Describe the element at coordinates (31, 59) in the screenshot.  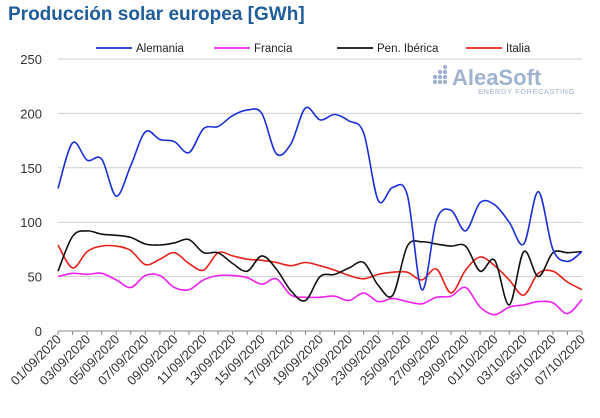
I see `y-tick-label: 250` at that location.